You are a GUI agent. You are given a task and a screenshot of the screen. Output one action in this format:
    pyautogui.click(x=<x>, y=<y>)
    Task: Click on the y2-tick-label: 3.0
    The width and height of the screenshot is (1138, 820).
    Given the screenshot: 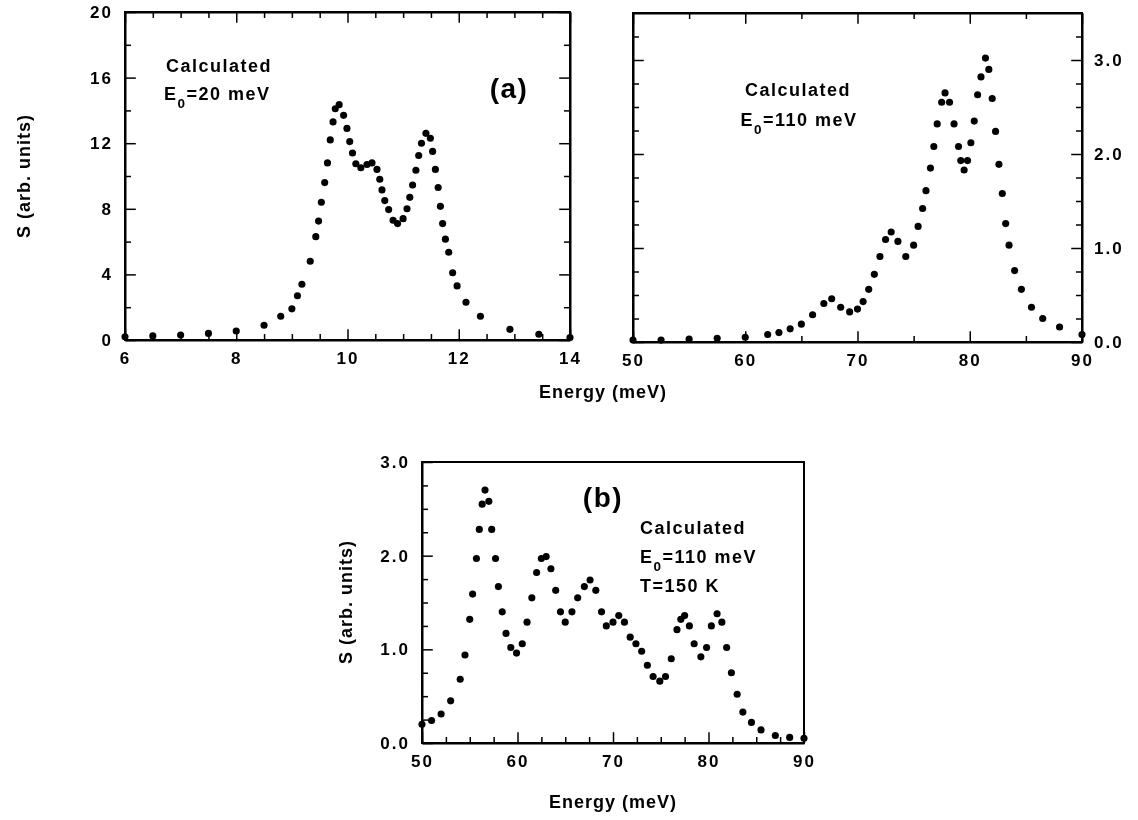 What is the action you would take?
    pyautogui.click(x=1109, y=60)
    